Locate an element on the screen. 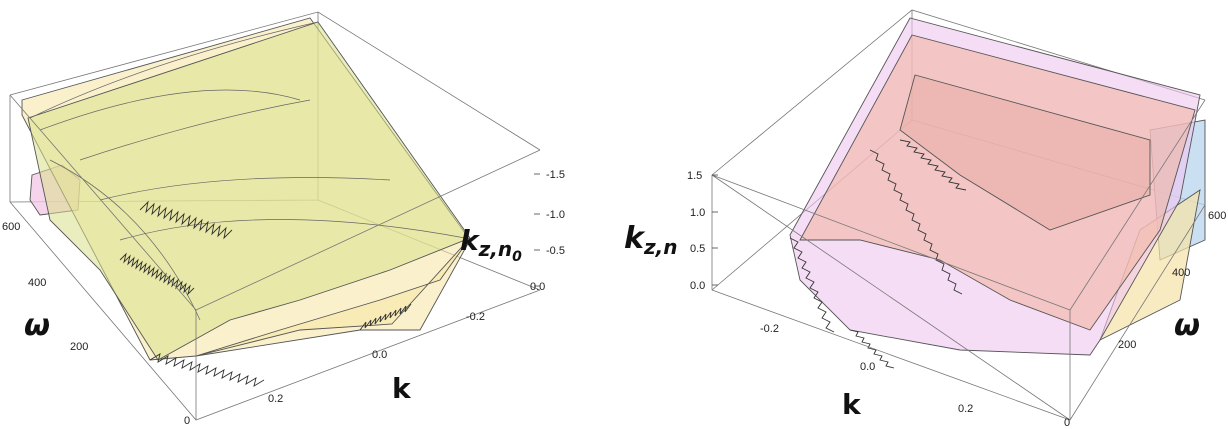  right-x-axis: -0.2 0.0 0.2 k is located at coordinates (866, 372).